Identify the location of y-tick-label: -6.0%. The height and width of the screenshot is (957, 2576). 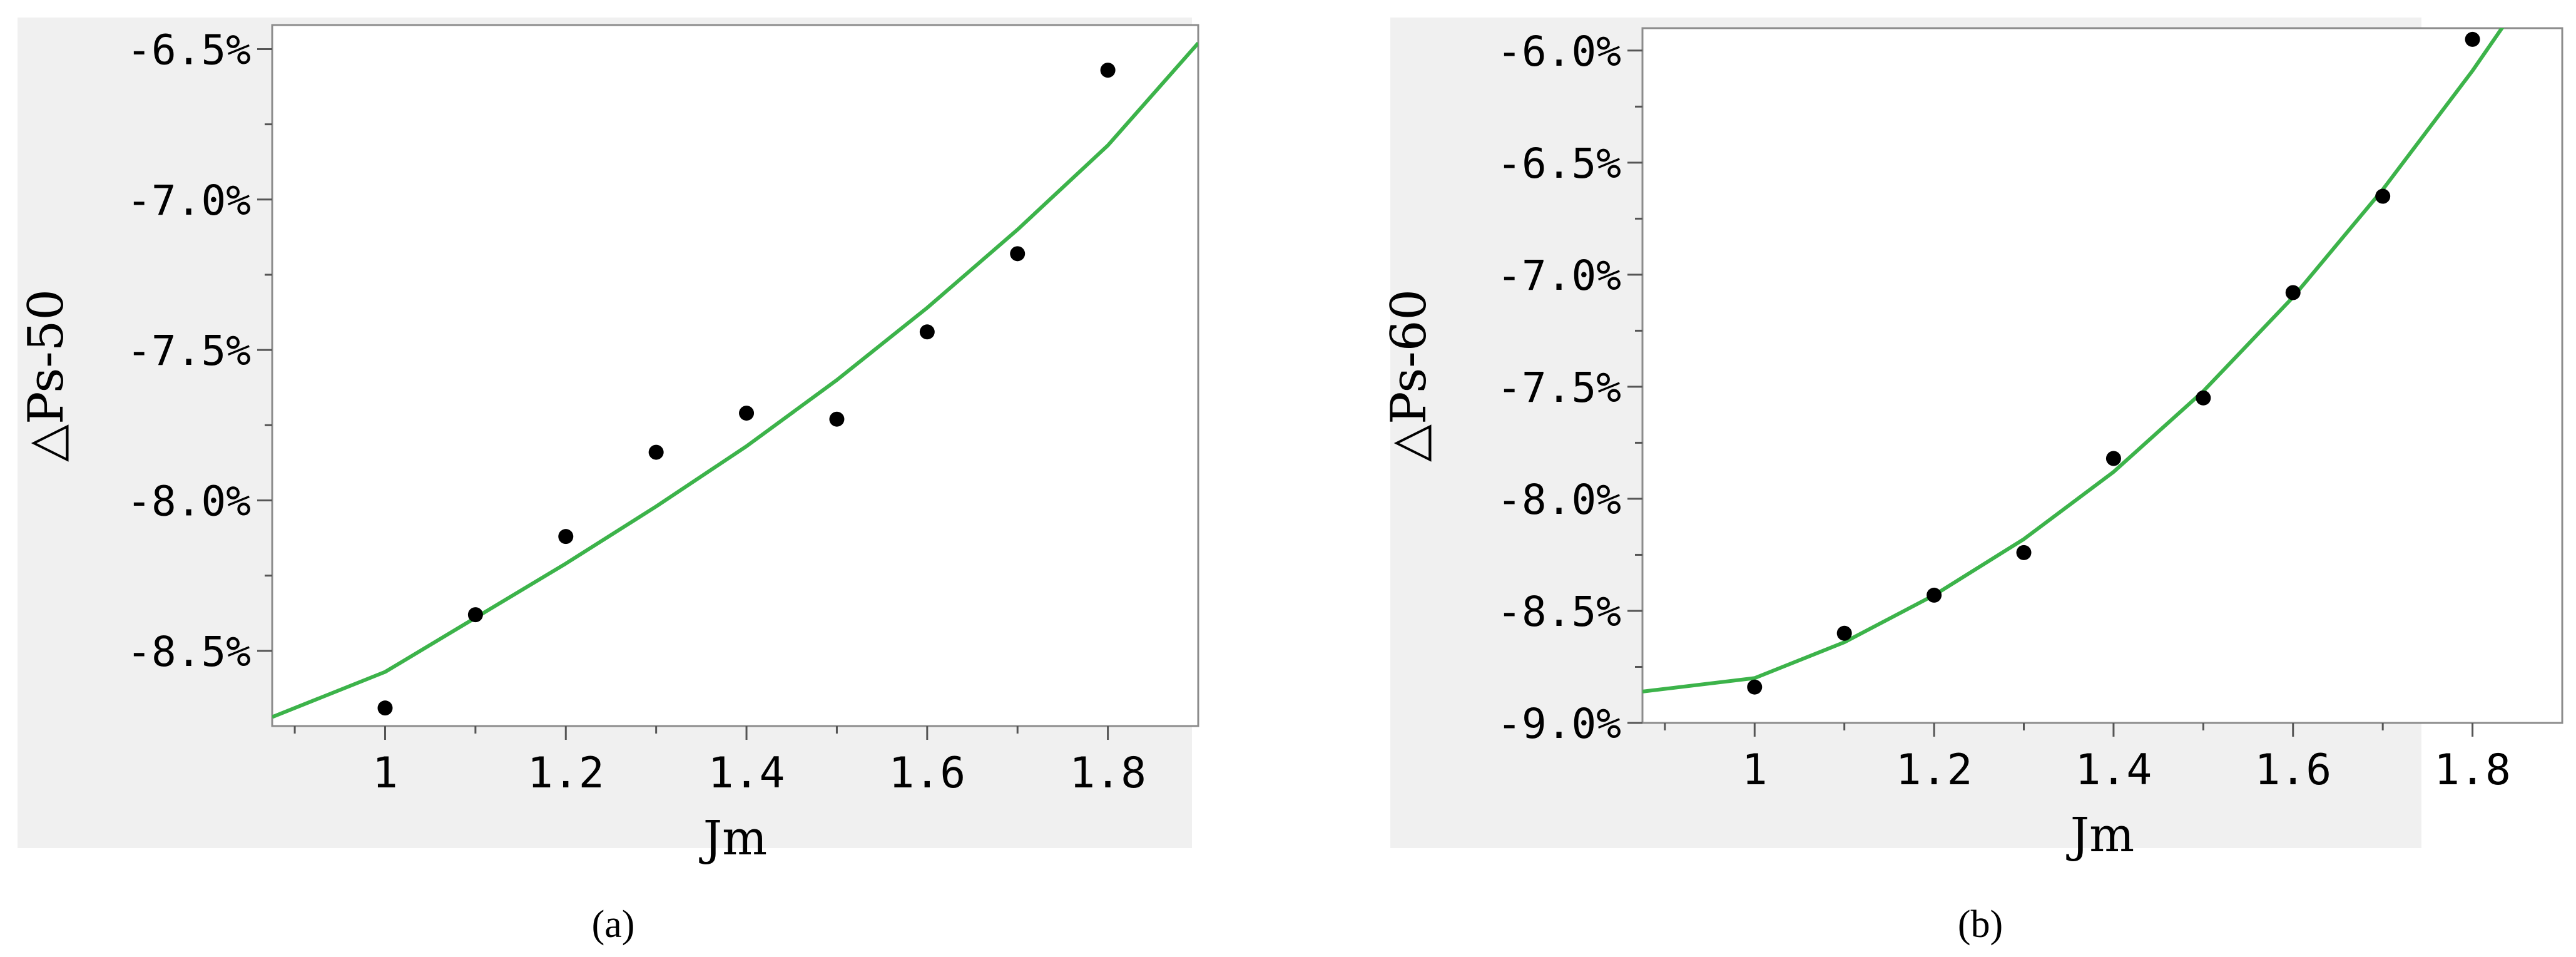
(1559, 52).